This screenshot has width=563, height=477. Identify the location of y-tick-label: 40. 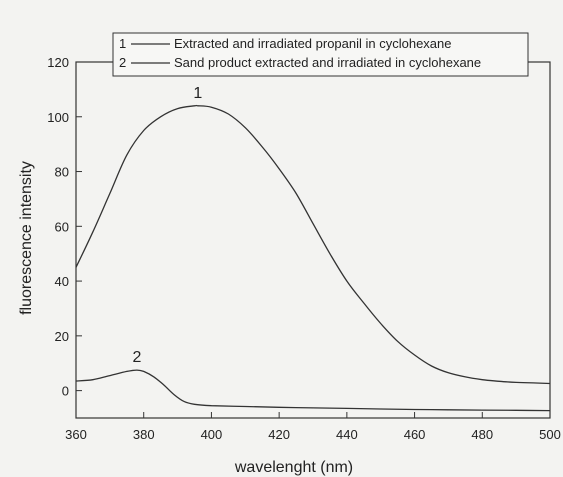
(62, 281).